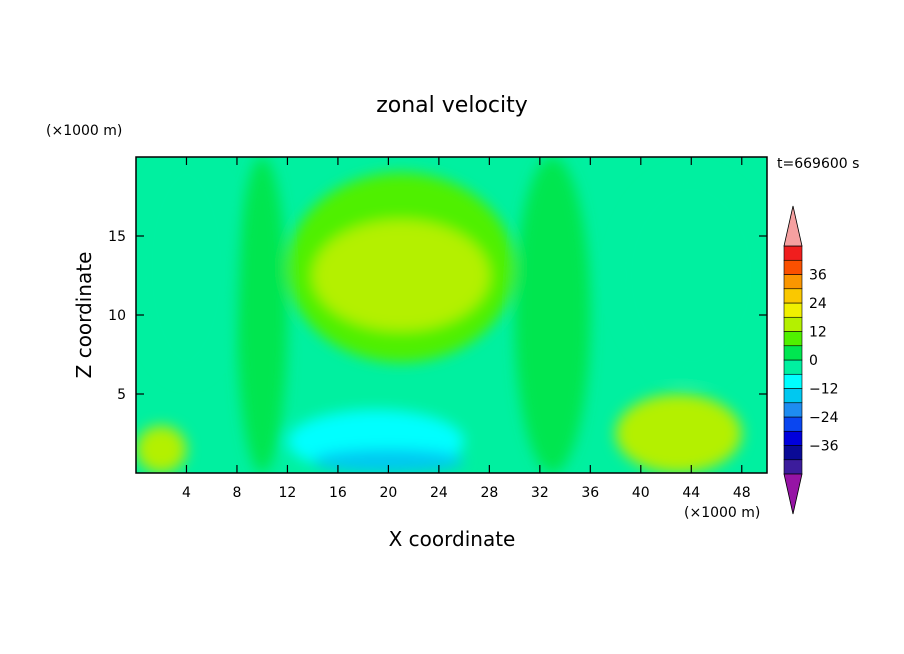 Image resolution: width=904 pixels, height=654 pixels. Describe the element at coordinates (186, 493) in the screenshot. I see `x-tick-label: 4` at that location.